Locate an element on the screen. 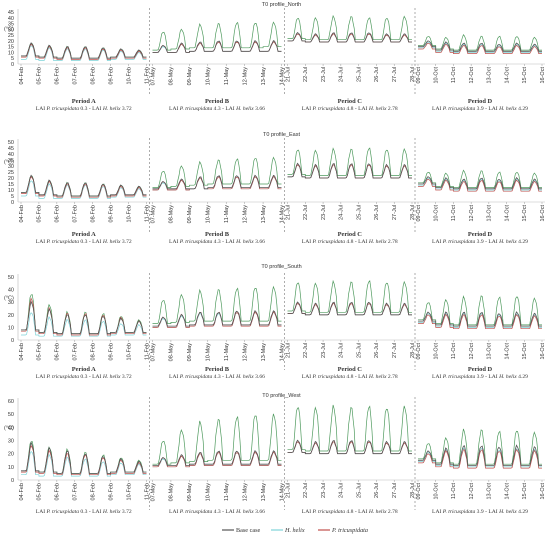 This screenshot has width=550, height=538. x-tick-label: 23-Jul is located at coordinates (324, 490).